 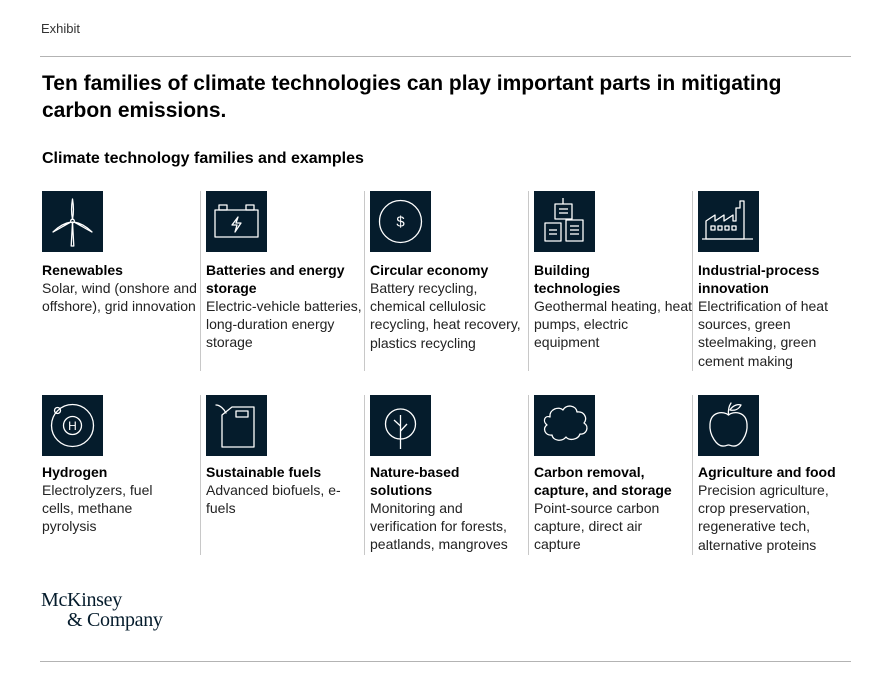 What do you see at coordinates (445, 56) in the screenshot?
I see `top-divider` at bounding box center [445, 56].